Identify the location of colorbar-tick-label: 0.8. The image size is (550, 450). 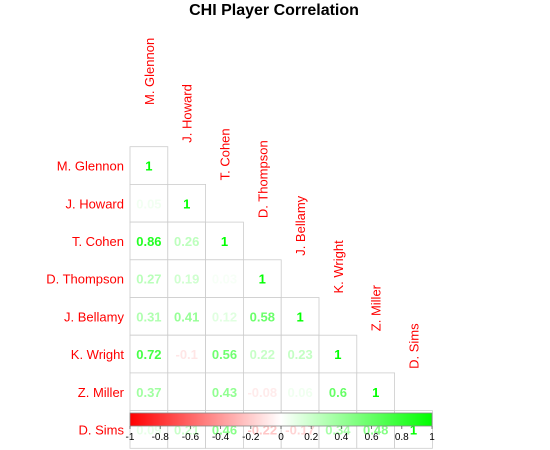
(402, 437).